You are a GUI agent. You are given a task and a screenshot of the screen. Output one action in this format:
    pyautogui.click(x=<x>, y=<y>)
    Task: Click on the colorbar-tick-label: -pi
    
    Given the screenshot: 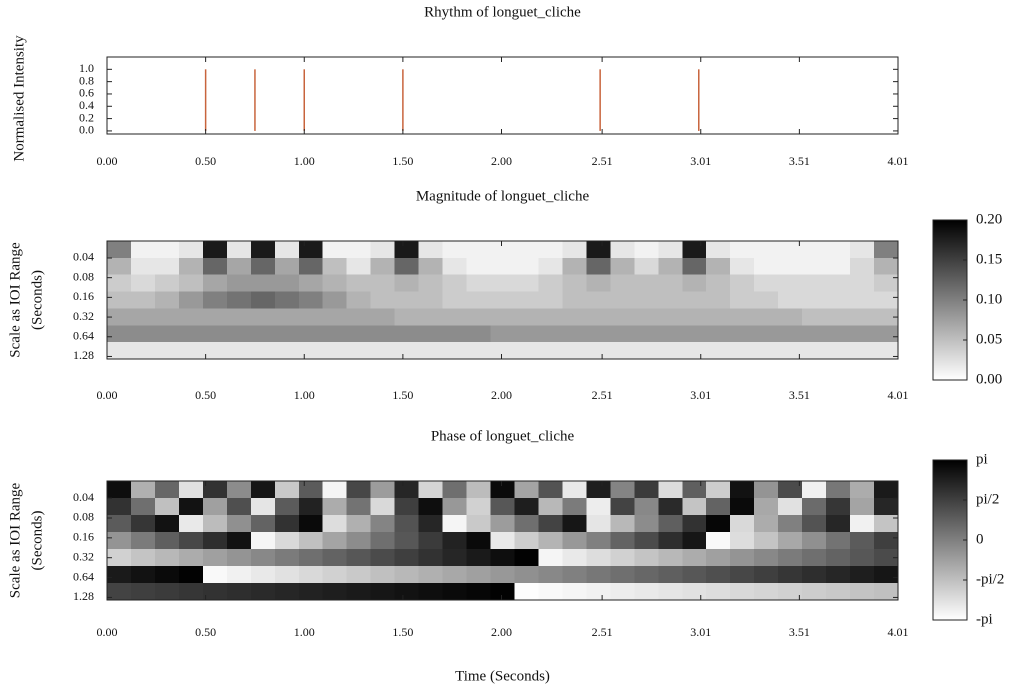 What is the action you would take?
    pyautogui.click(x=984, y=619)
    